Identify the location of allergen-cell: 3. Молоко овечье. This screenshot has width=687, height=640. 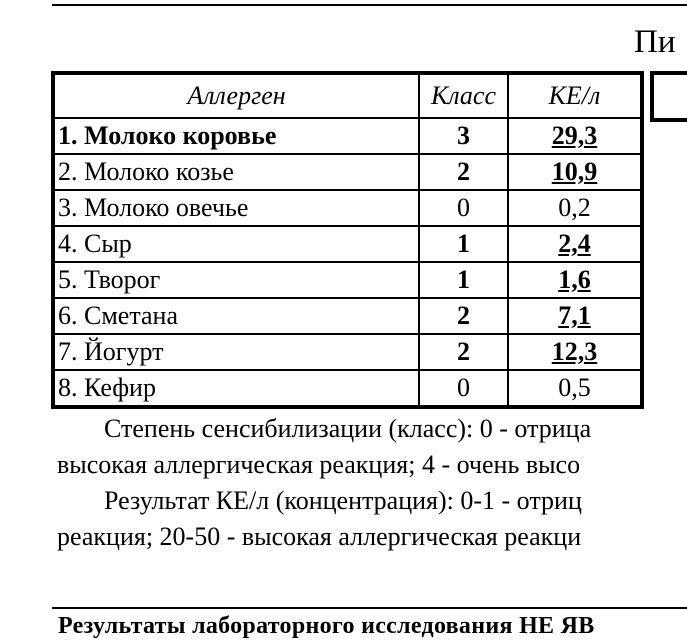
(236, 208).